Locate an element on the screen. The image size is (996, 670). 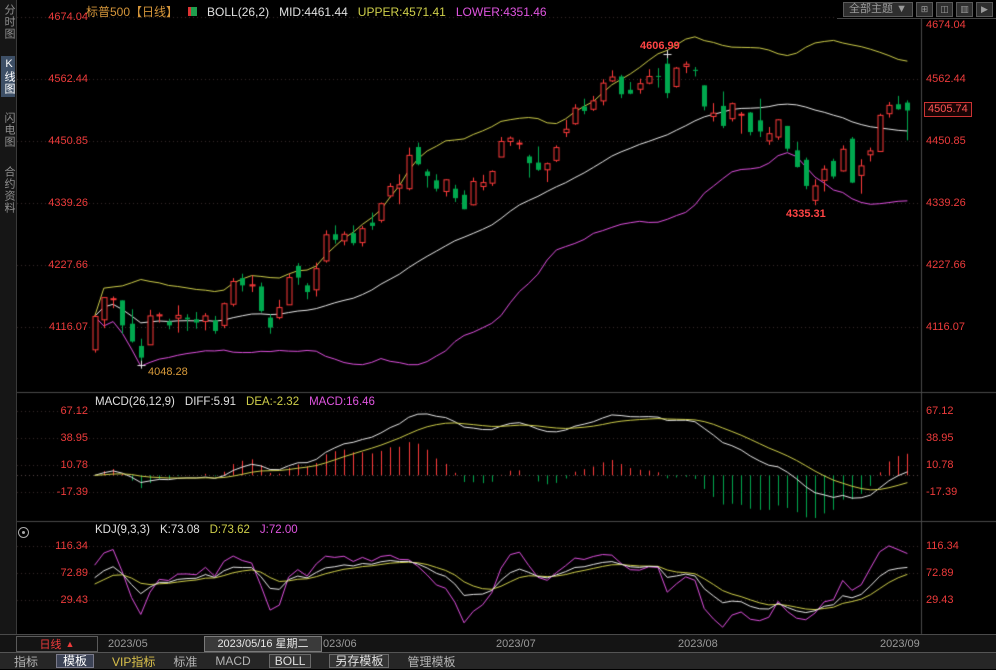
kdj-axis-left-label: 72.89 is located at coordinates (74, 573).